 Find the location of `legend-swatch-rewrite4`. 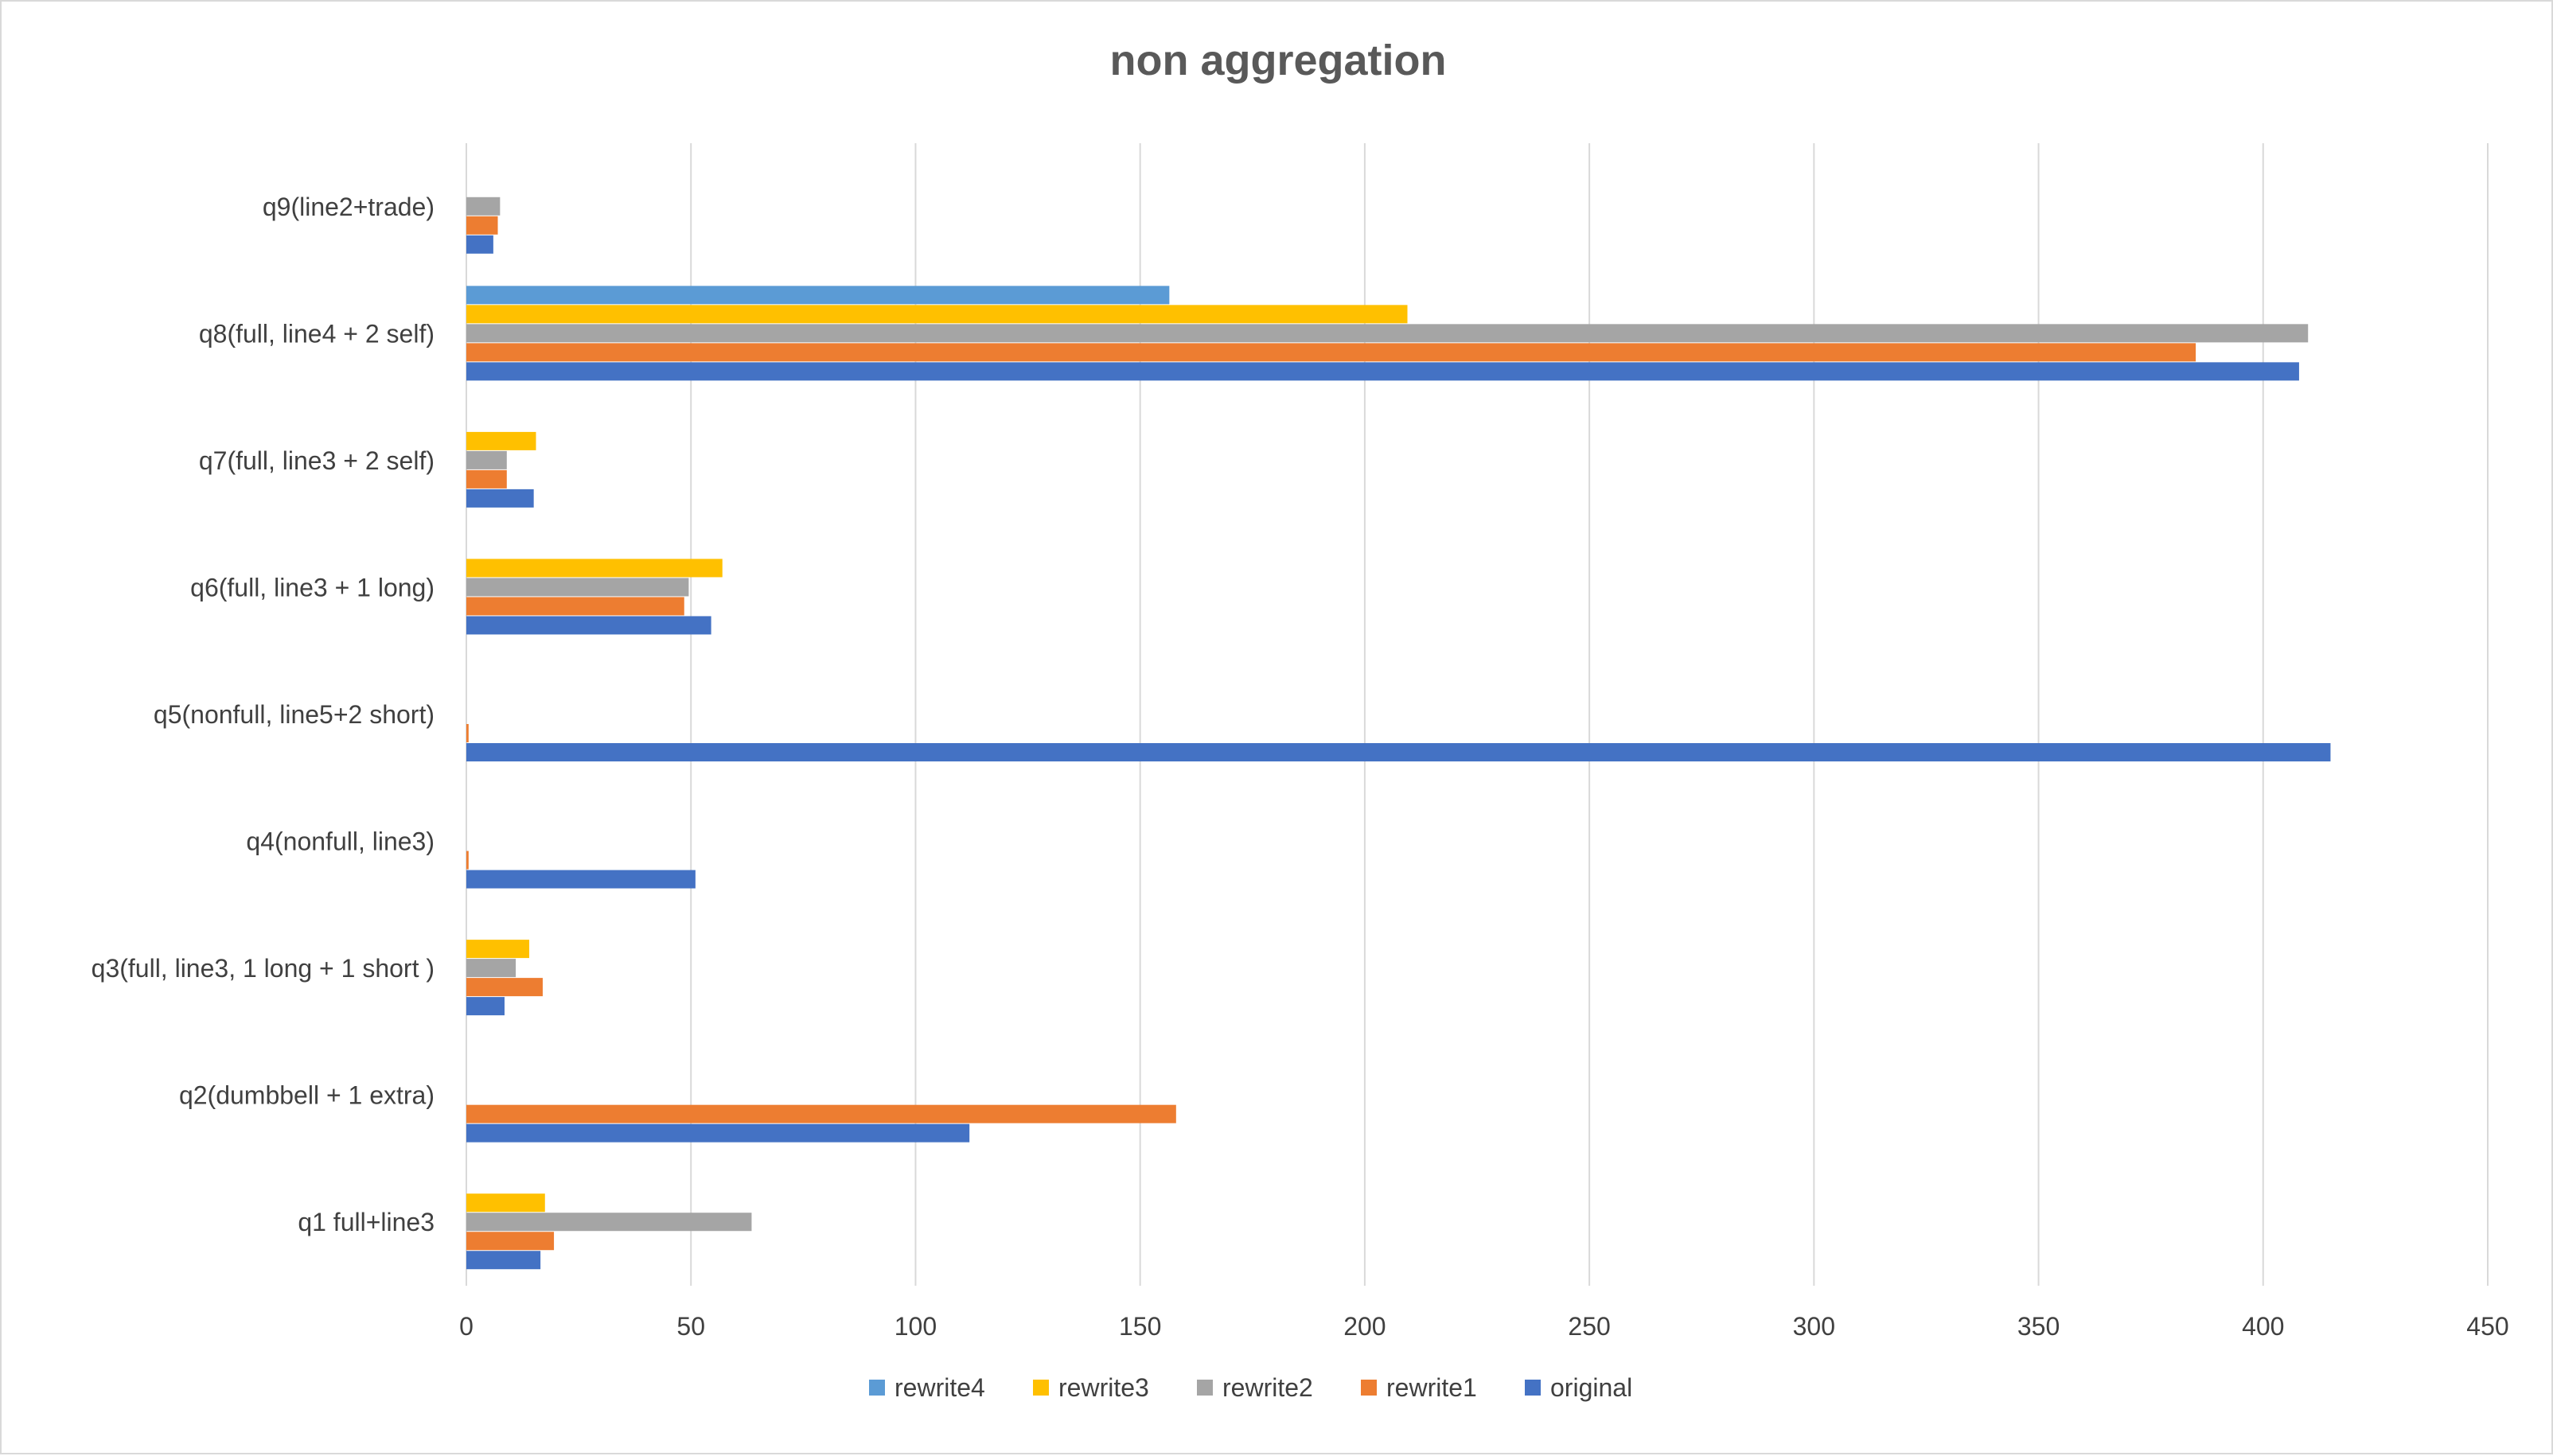

legend-swatch-rewrite4 is located at coordinates (877, 1388).